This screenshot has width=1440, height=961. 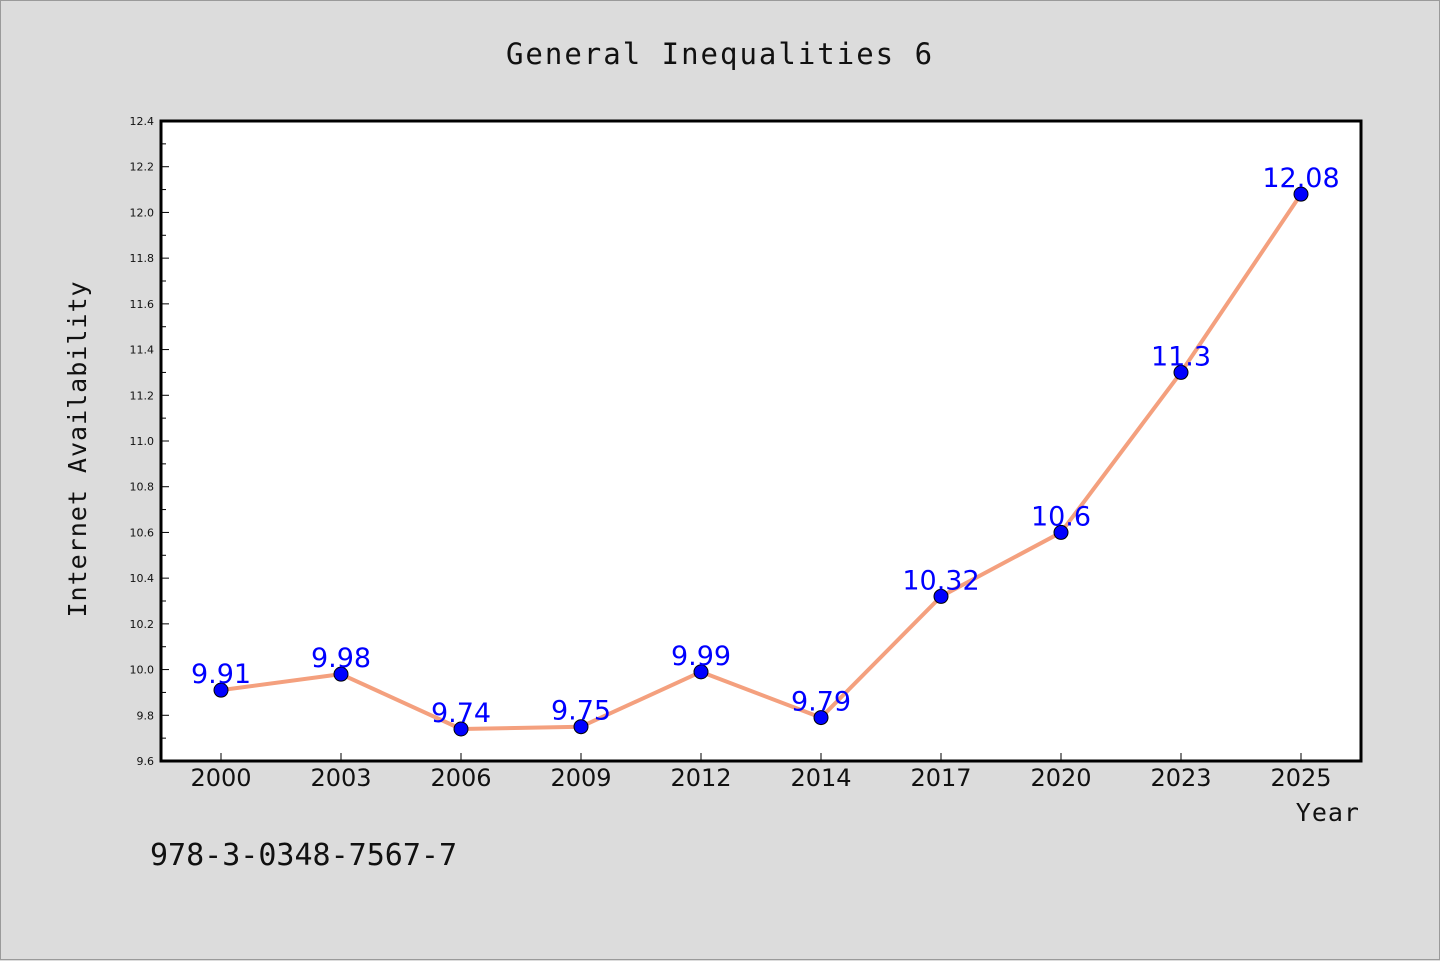 What do you see at coordinates (341, 658) in the screenshot?
I see `data-point-label: 9.98` at bounding box center [341, 658].